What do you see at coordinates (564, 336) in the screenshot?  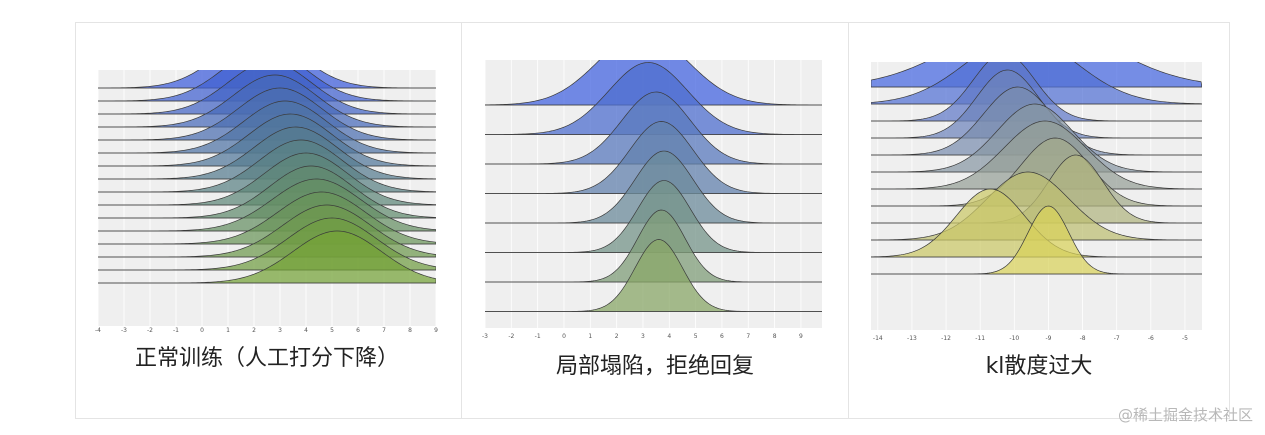 I see `x-tick-label-3: 0` at bounding box center [564, 336].